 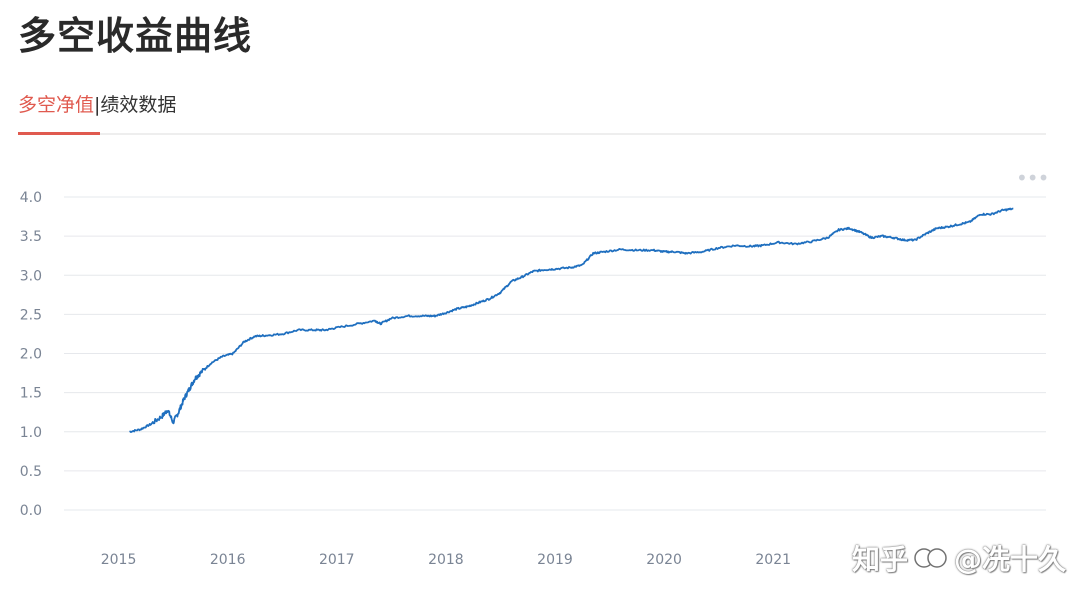 What do you see at coordinates (555, 560) in the screenshot?
I see `x-tick-label: 2019` at bounding box center [555, 560].